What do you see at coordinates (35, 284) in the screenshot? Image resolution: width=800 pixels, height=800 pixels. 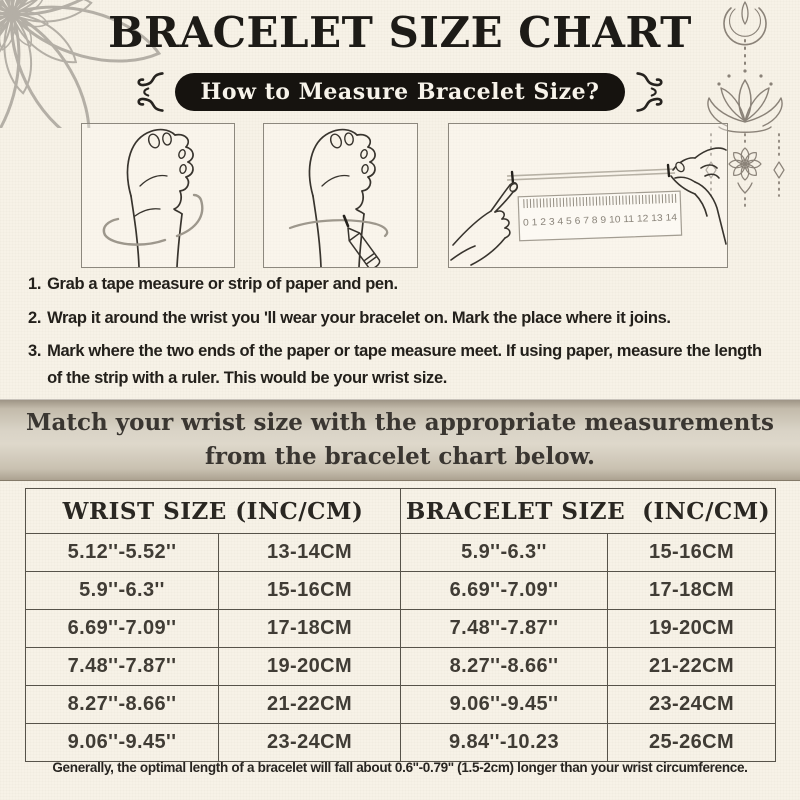 I see `step-number: 1.` at bounding box center [35, 284].